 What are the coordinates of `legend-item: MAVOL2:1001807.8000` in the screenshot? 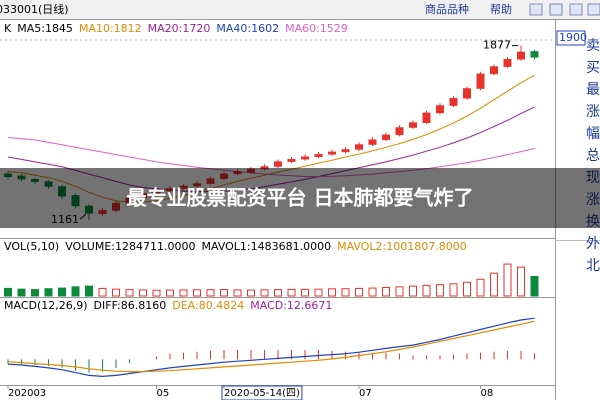 It's located at (402, 246).